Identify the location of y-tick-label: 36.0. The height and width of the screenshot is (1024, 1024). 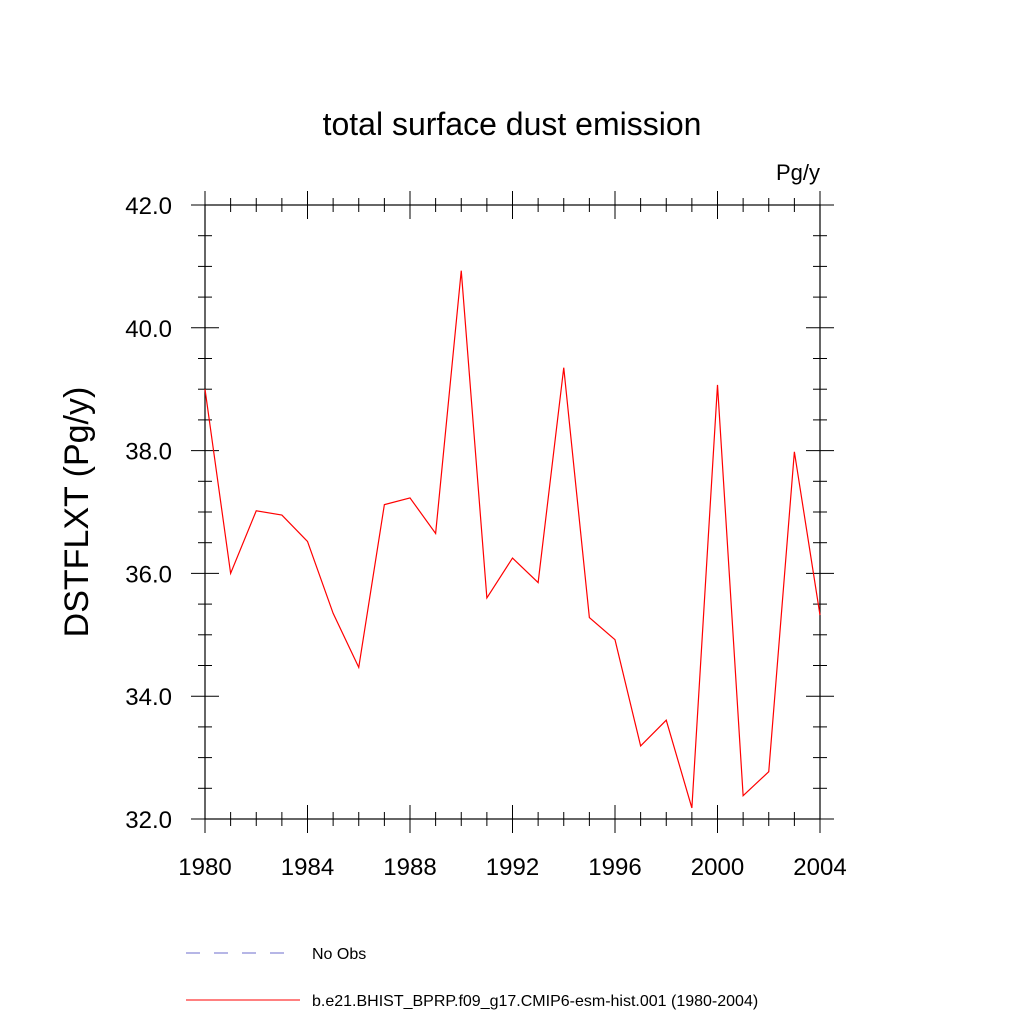
(148, 574).